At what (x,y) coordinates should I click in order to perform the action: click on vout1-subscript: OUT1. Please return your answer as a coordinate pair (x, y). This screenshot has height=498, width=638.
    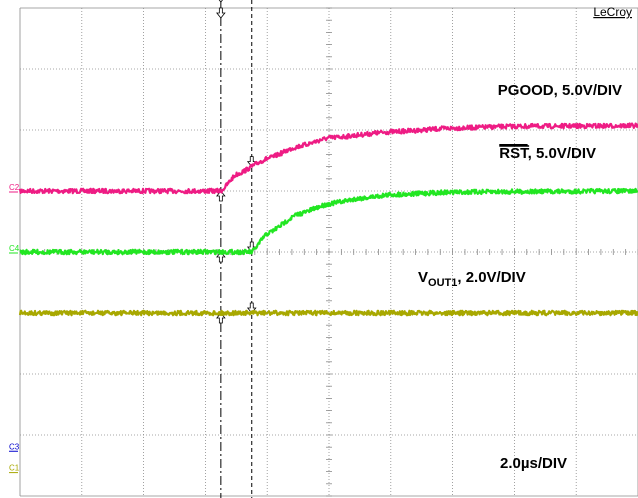
    Looking at the image, I should click on (442, 283).